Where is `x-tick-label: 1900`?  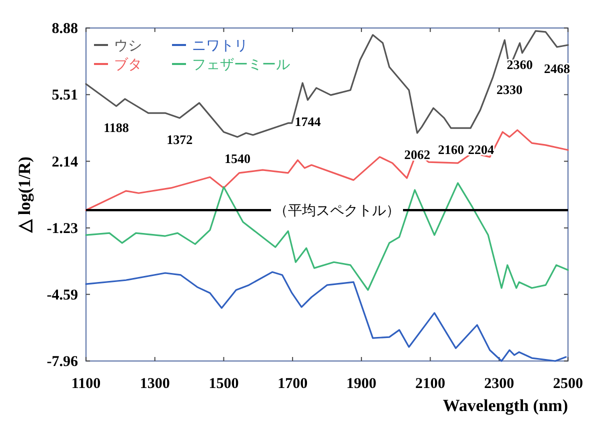
x-tick-label: 1900 is located at coordinates (361, 384).